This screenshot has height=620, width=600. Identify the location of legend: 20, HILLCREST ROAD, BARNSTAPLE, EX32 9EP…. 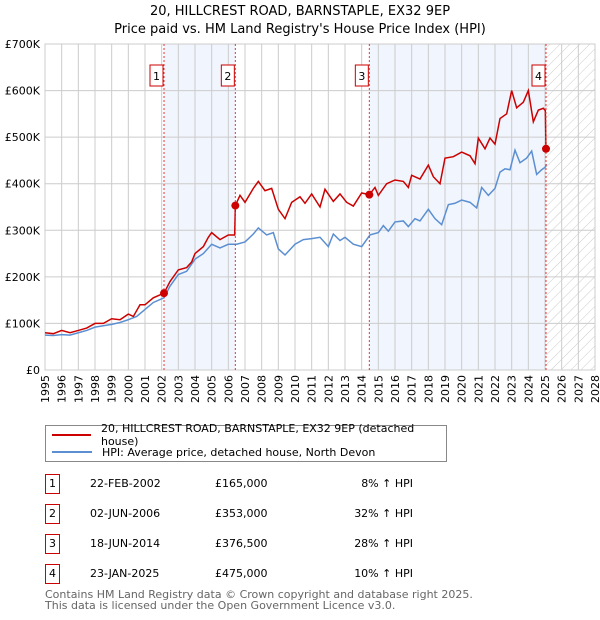
(246, 442).